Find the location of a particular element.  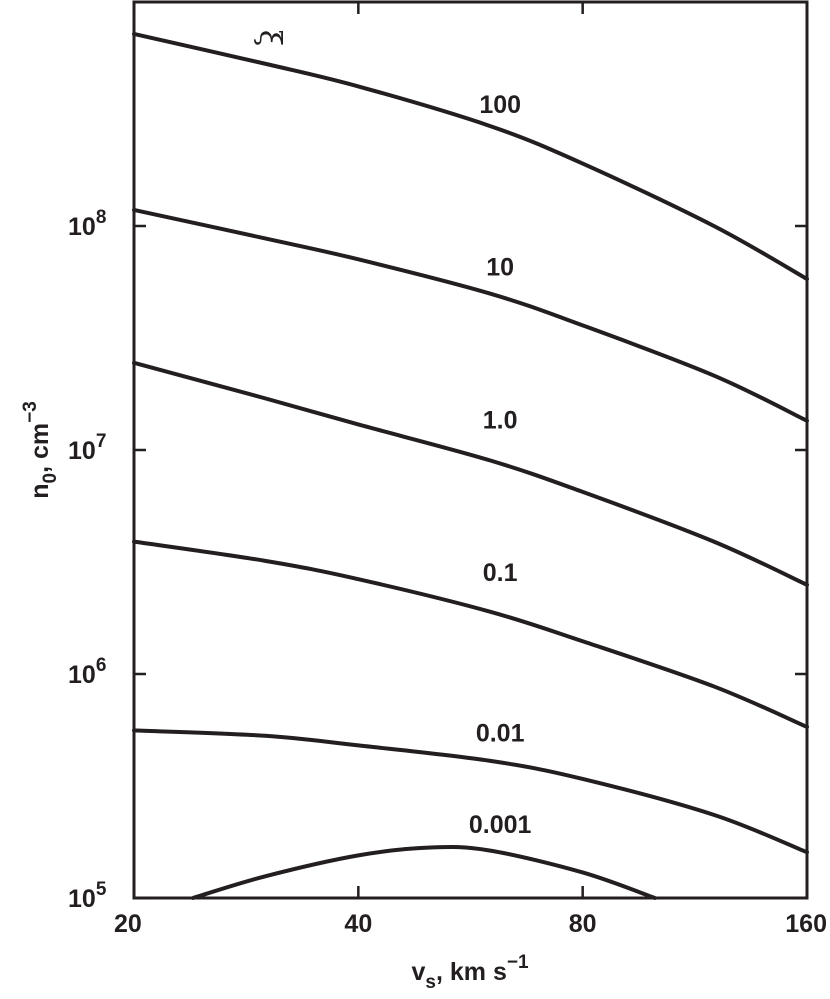

x-axis-title-superscript: −1 is located at coordinates (518, 962).